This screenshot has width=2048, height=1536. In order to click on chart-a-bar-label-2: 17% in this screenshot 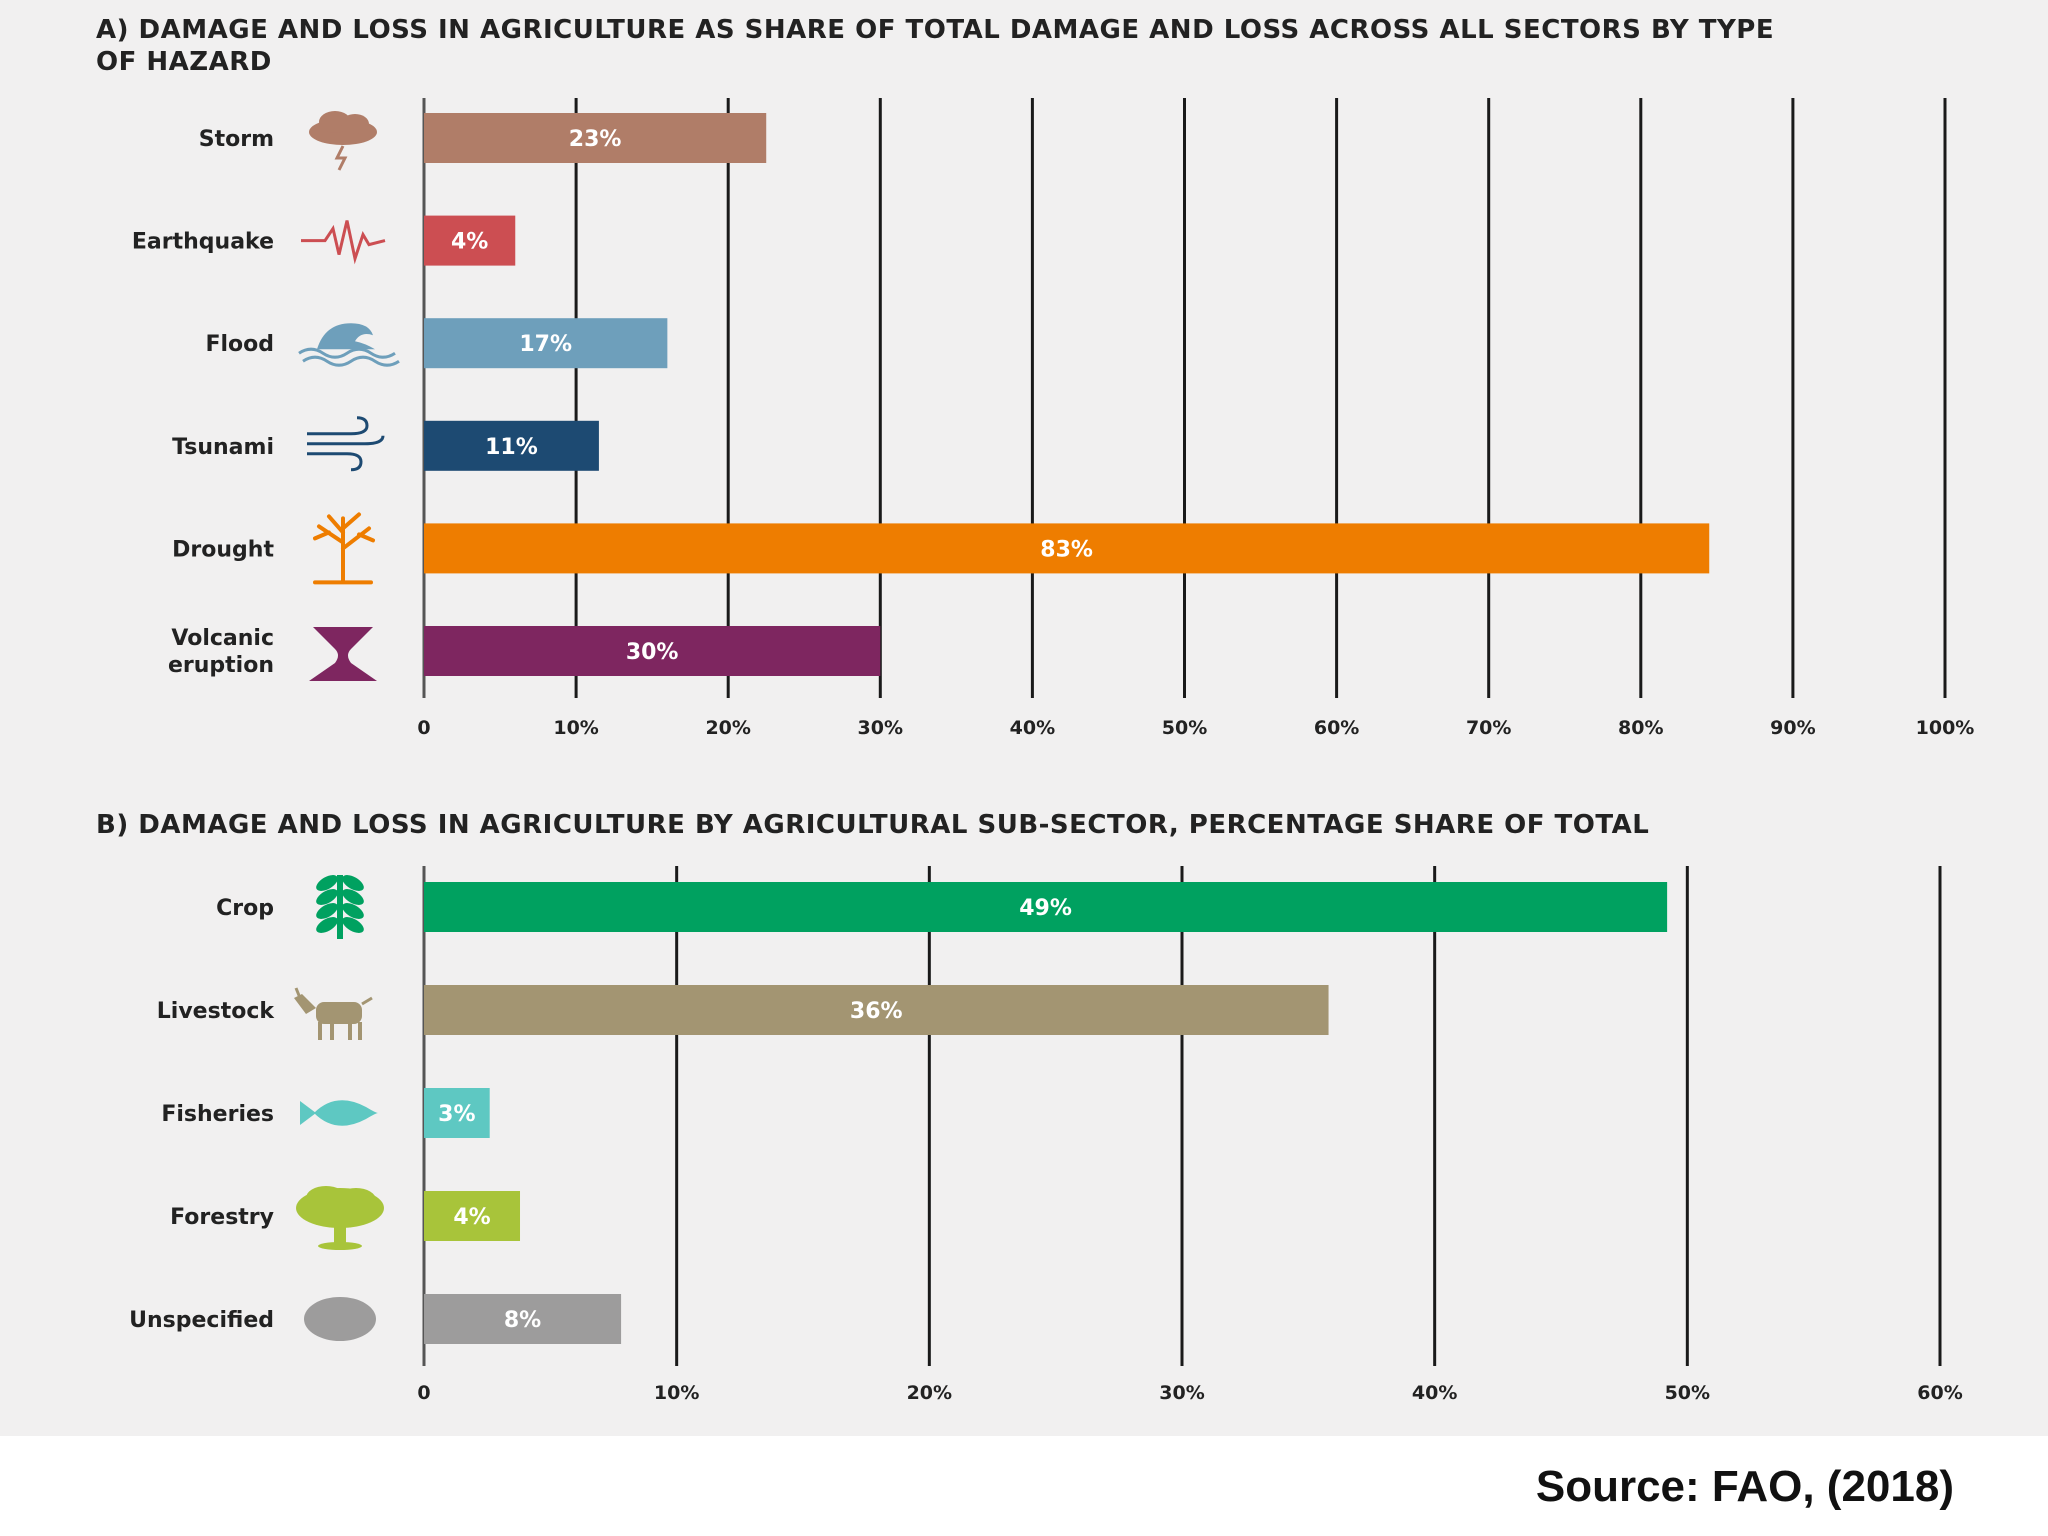, I will do `click(545, 344)`.